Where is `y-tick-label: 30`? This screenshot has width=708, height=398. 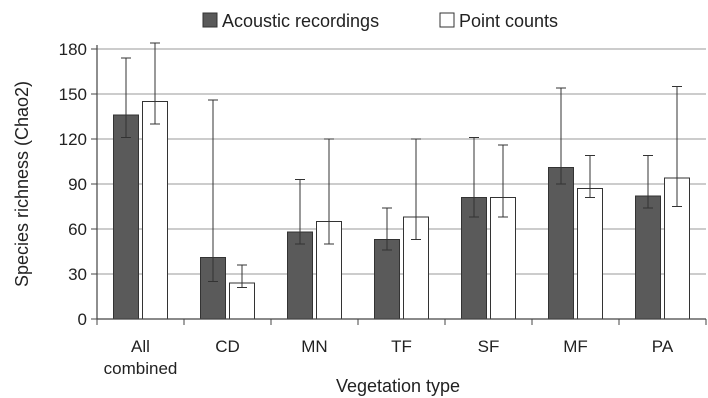 y-tick-label: 30 is located at coordinates (77, 274).